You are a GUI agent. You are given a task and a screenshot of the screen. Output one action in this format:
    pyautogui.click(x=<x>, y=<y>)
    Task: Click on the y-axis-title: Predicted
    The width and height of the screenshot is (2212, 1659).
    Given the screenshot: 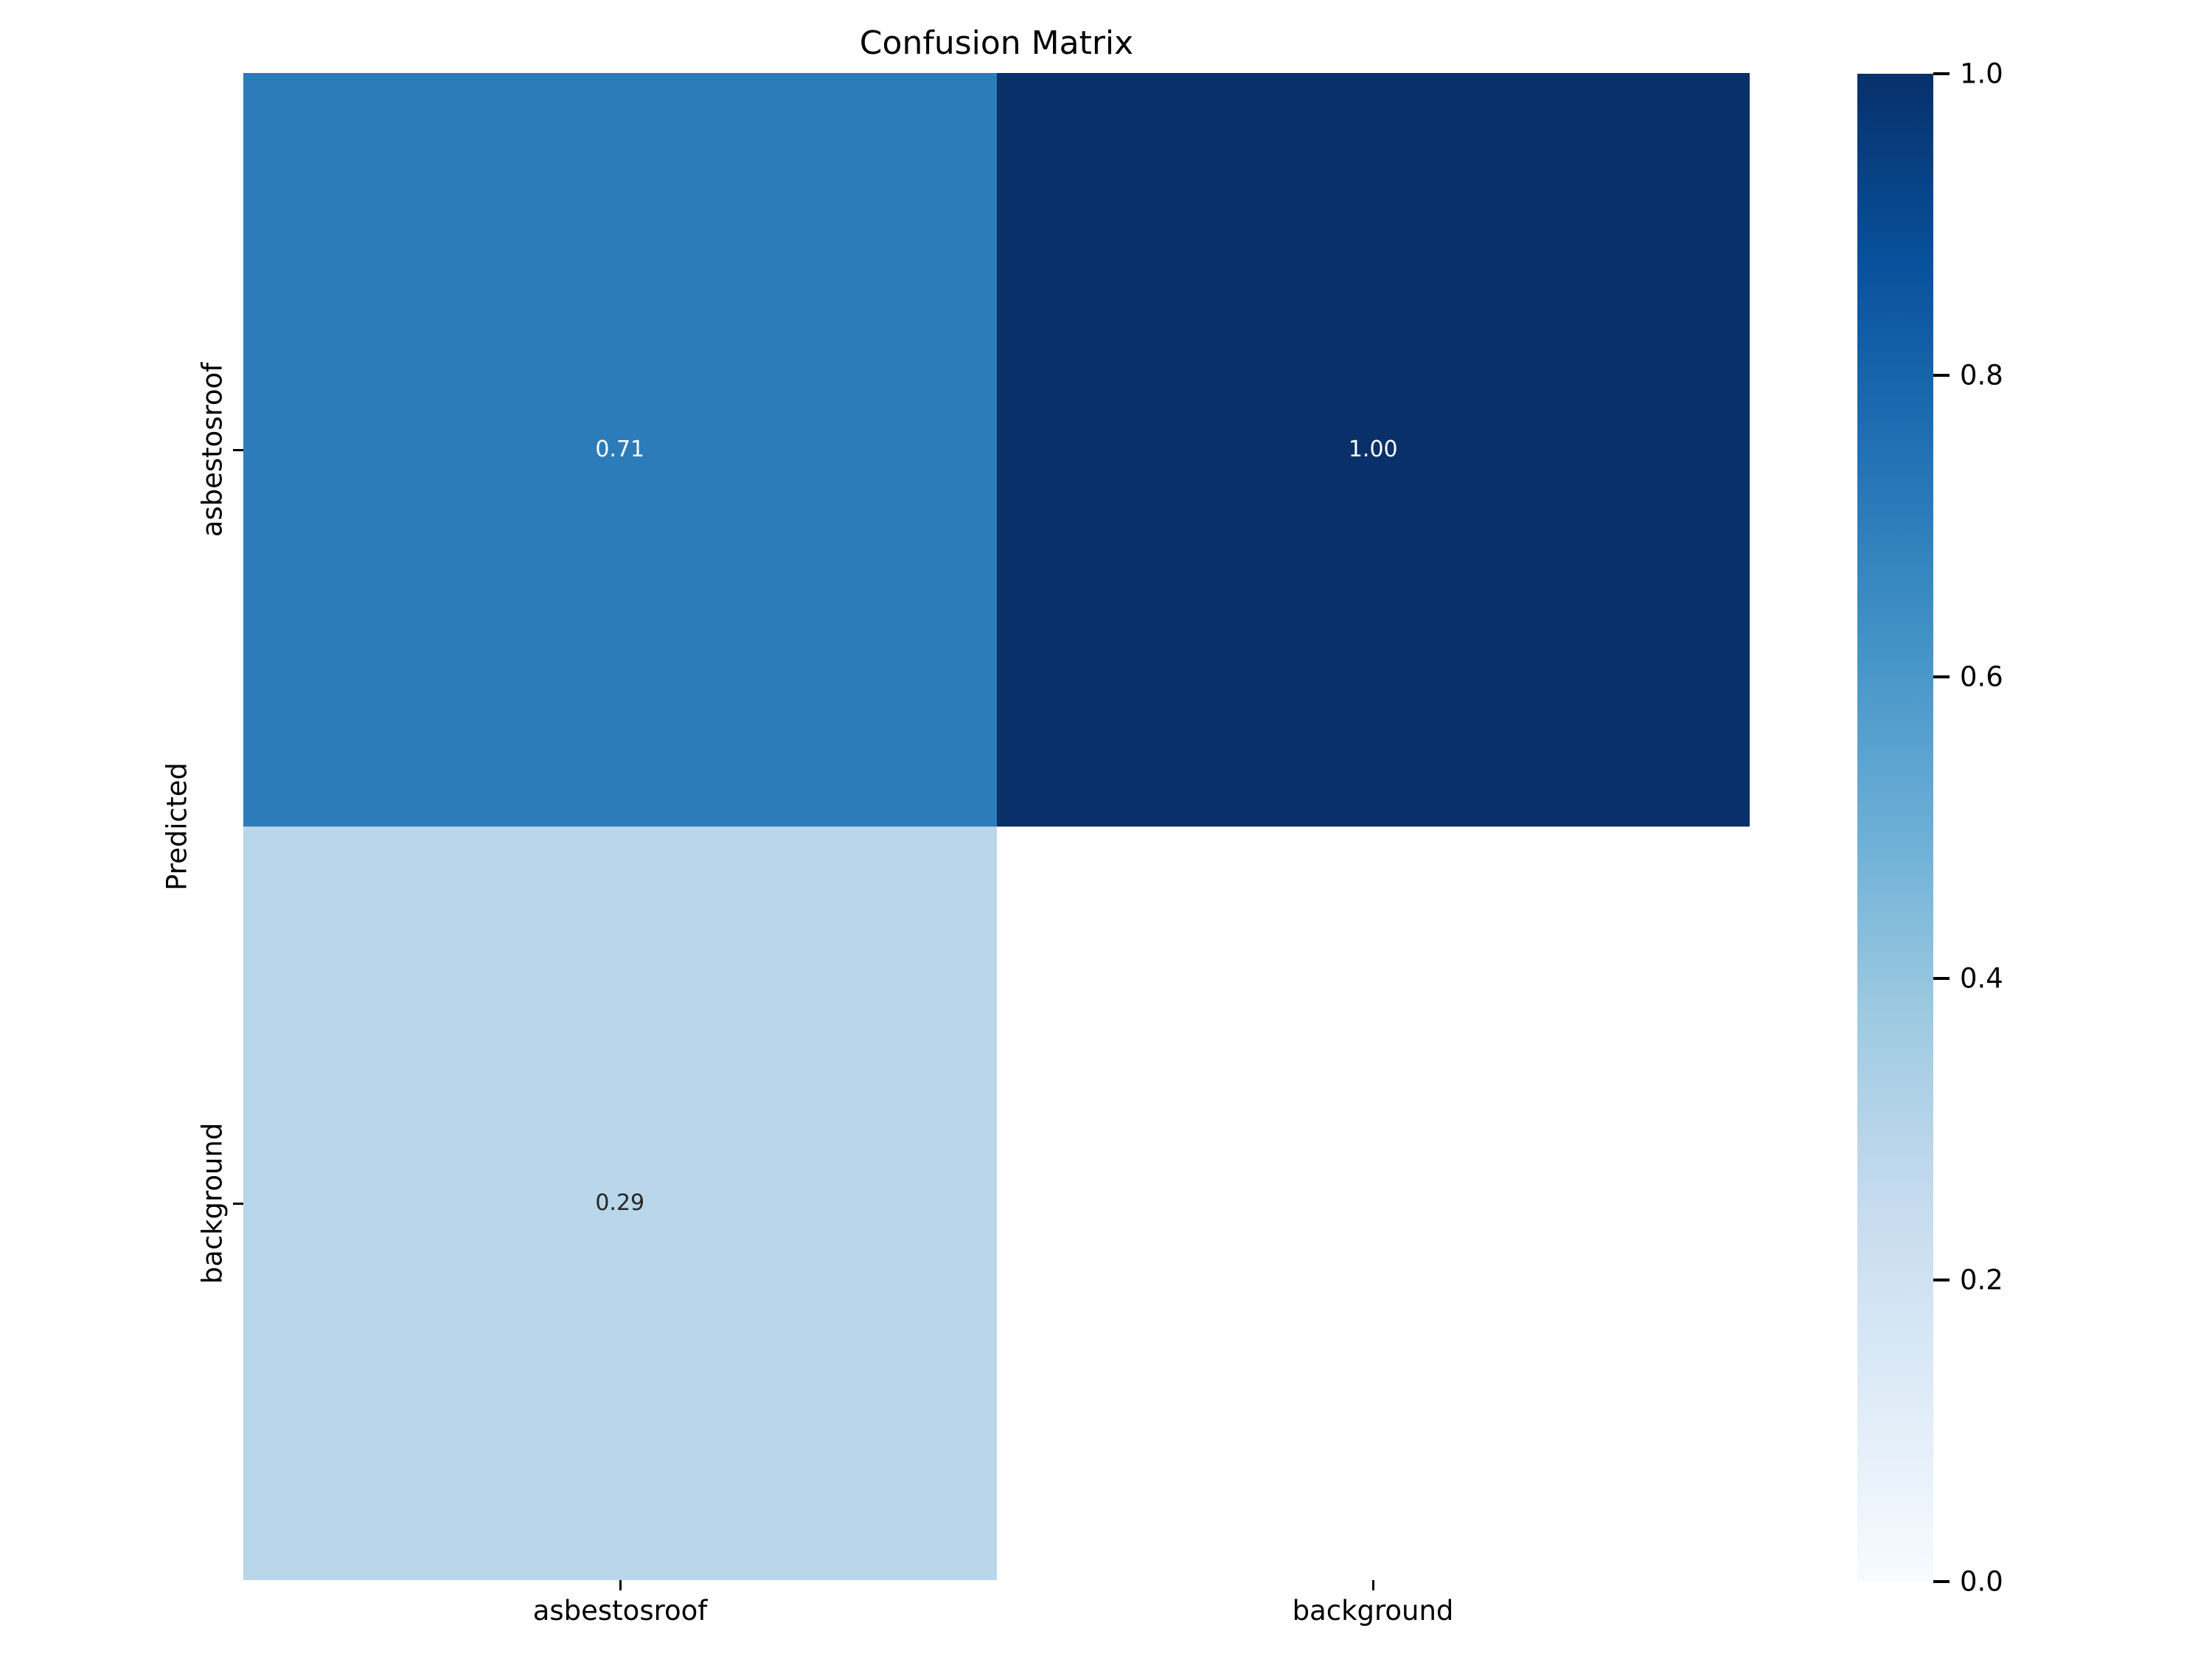 What is the action you would take?
    pyautogui.click(x=177, y=826)
    